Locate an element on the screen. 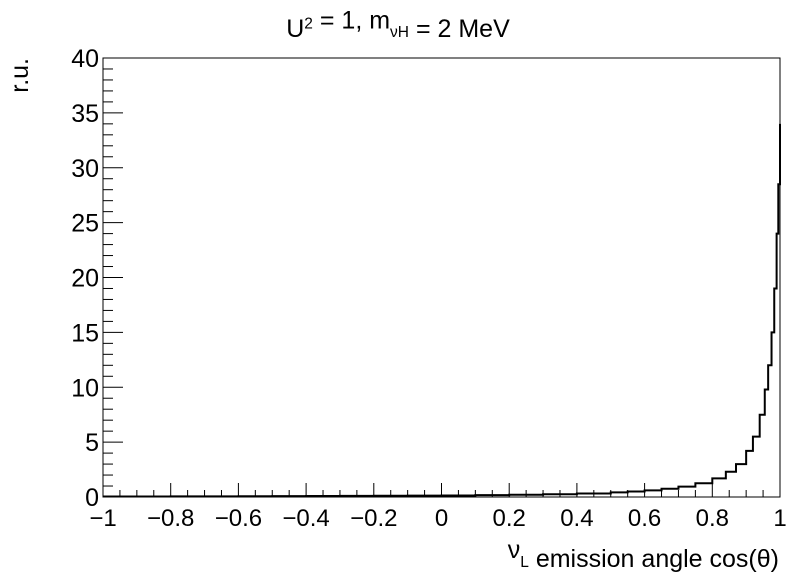 The image size is (796, 572). x-tick-label: −0.2 is located at coordinates (373, 518).